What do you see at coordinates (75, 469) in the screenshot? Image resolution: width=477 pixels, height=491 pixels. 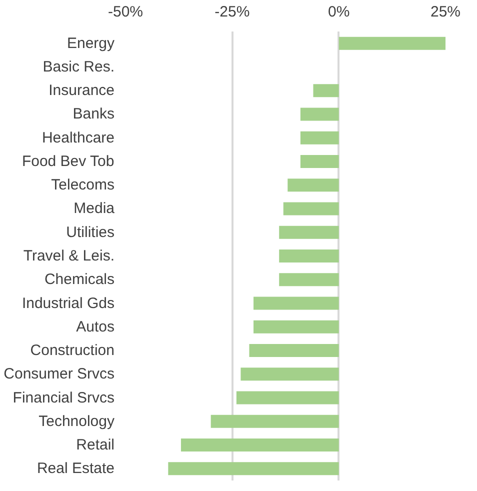 I see `y-tick-label: Real Estate` at bounding box center [75, 469].